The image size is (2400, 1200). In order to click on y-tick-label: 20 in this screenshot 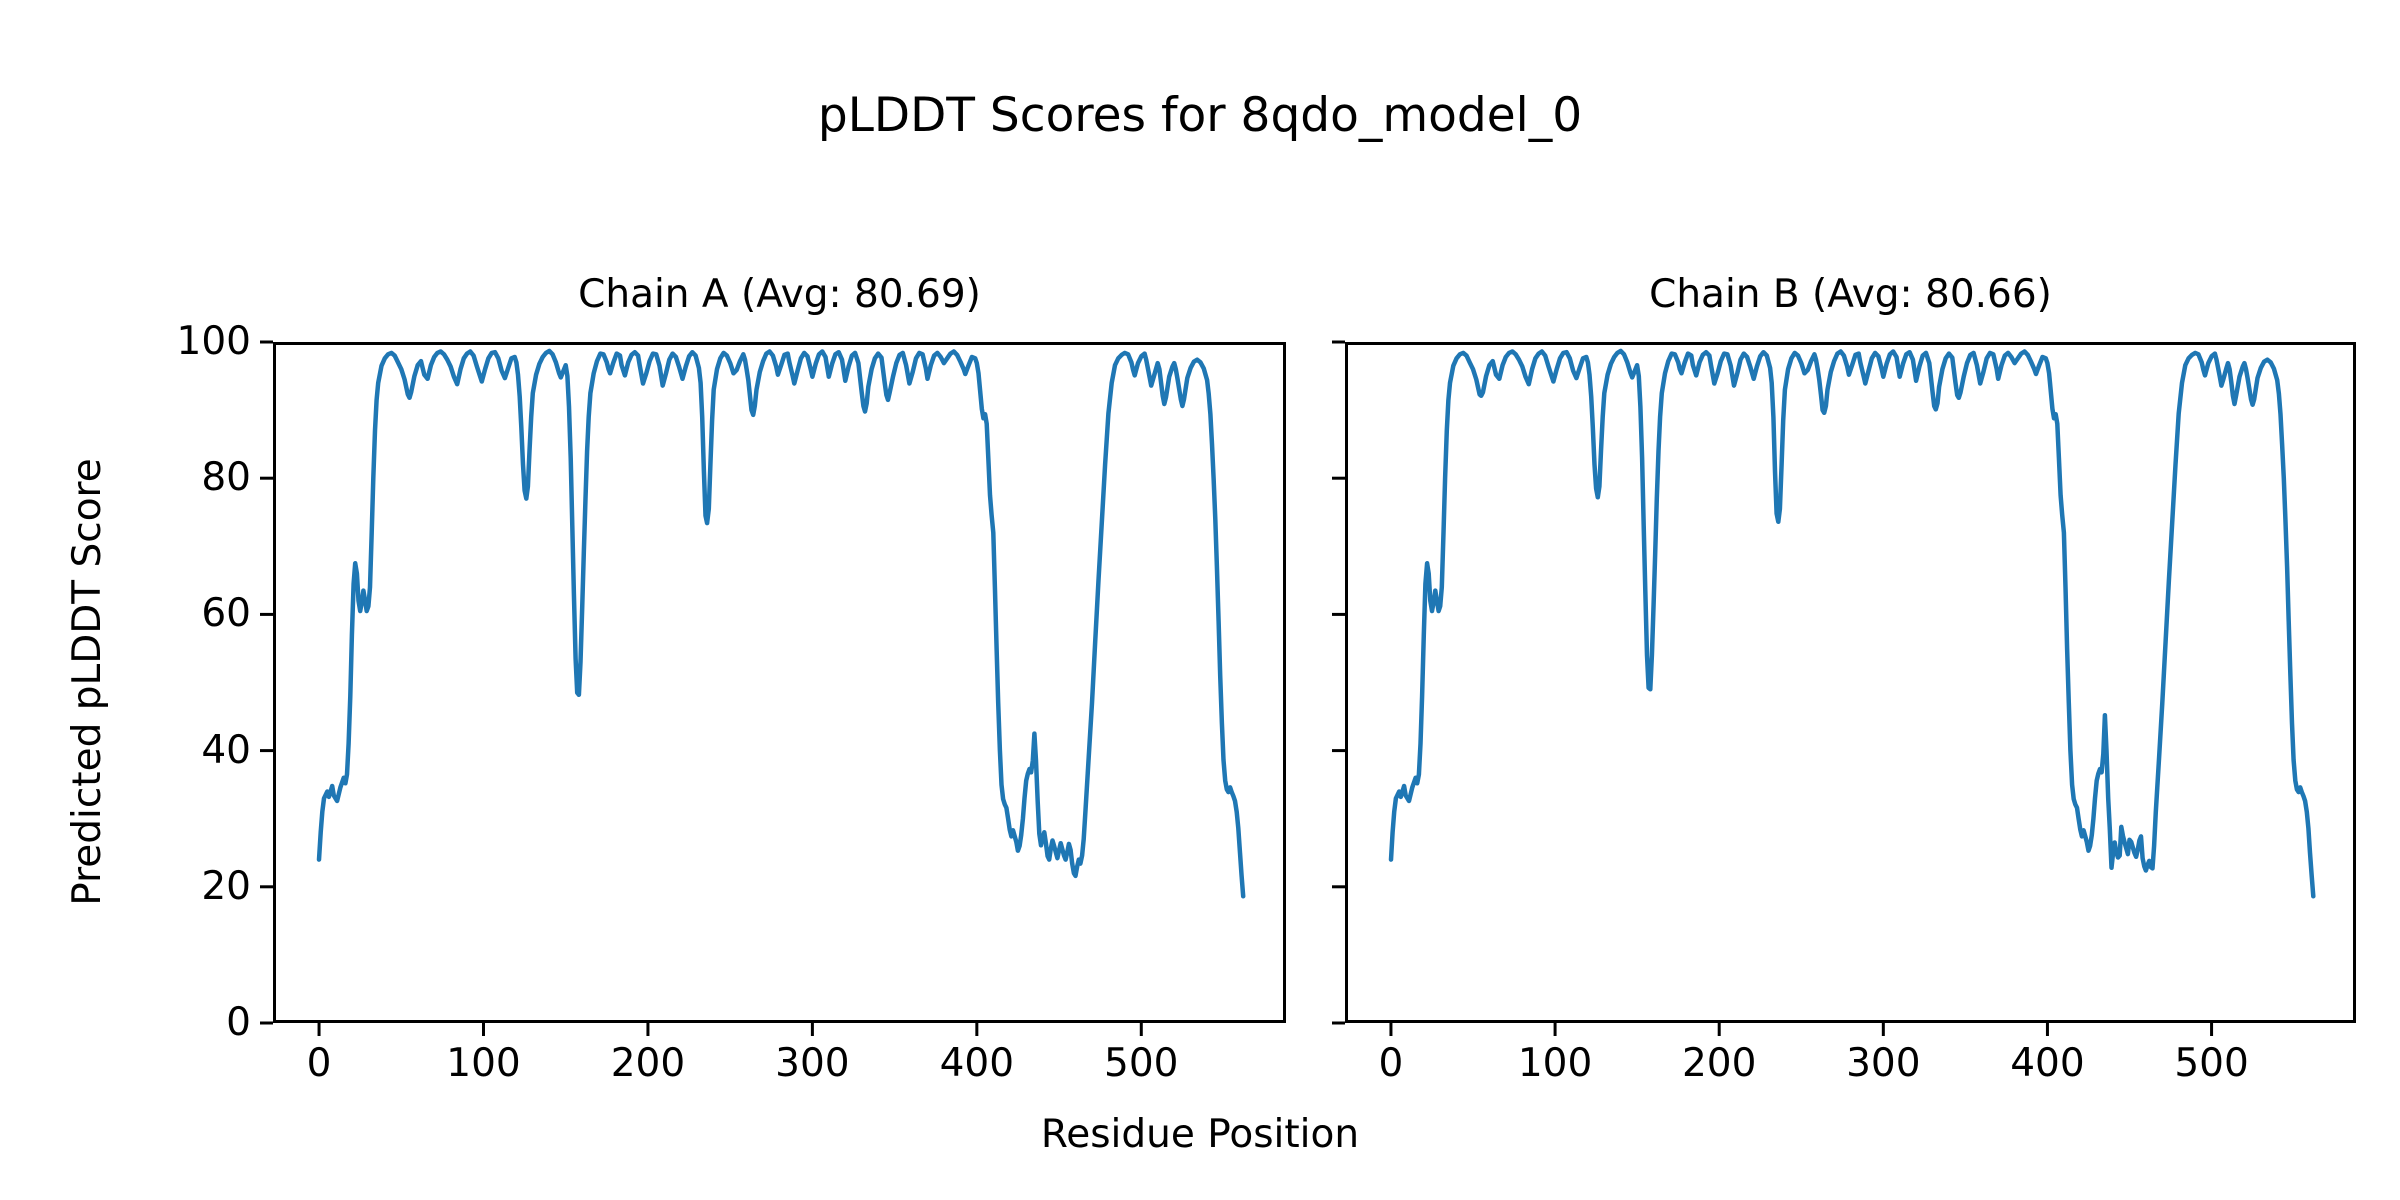, I will do `click(226, 886)`.